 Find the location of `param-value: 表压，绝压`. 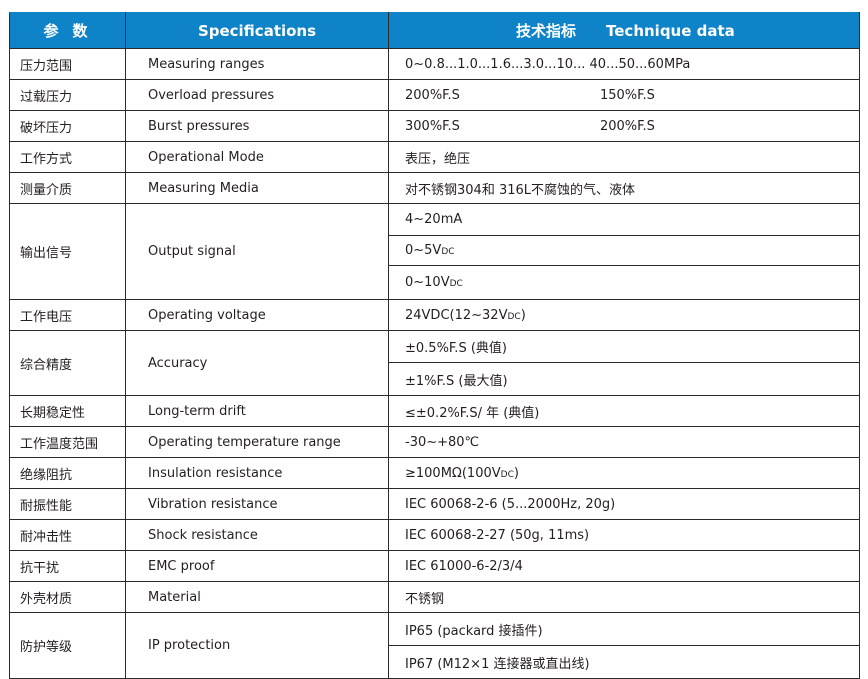

param-value: 表压，绝压 is located at coordinates (624, 157).